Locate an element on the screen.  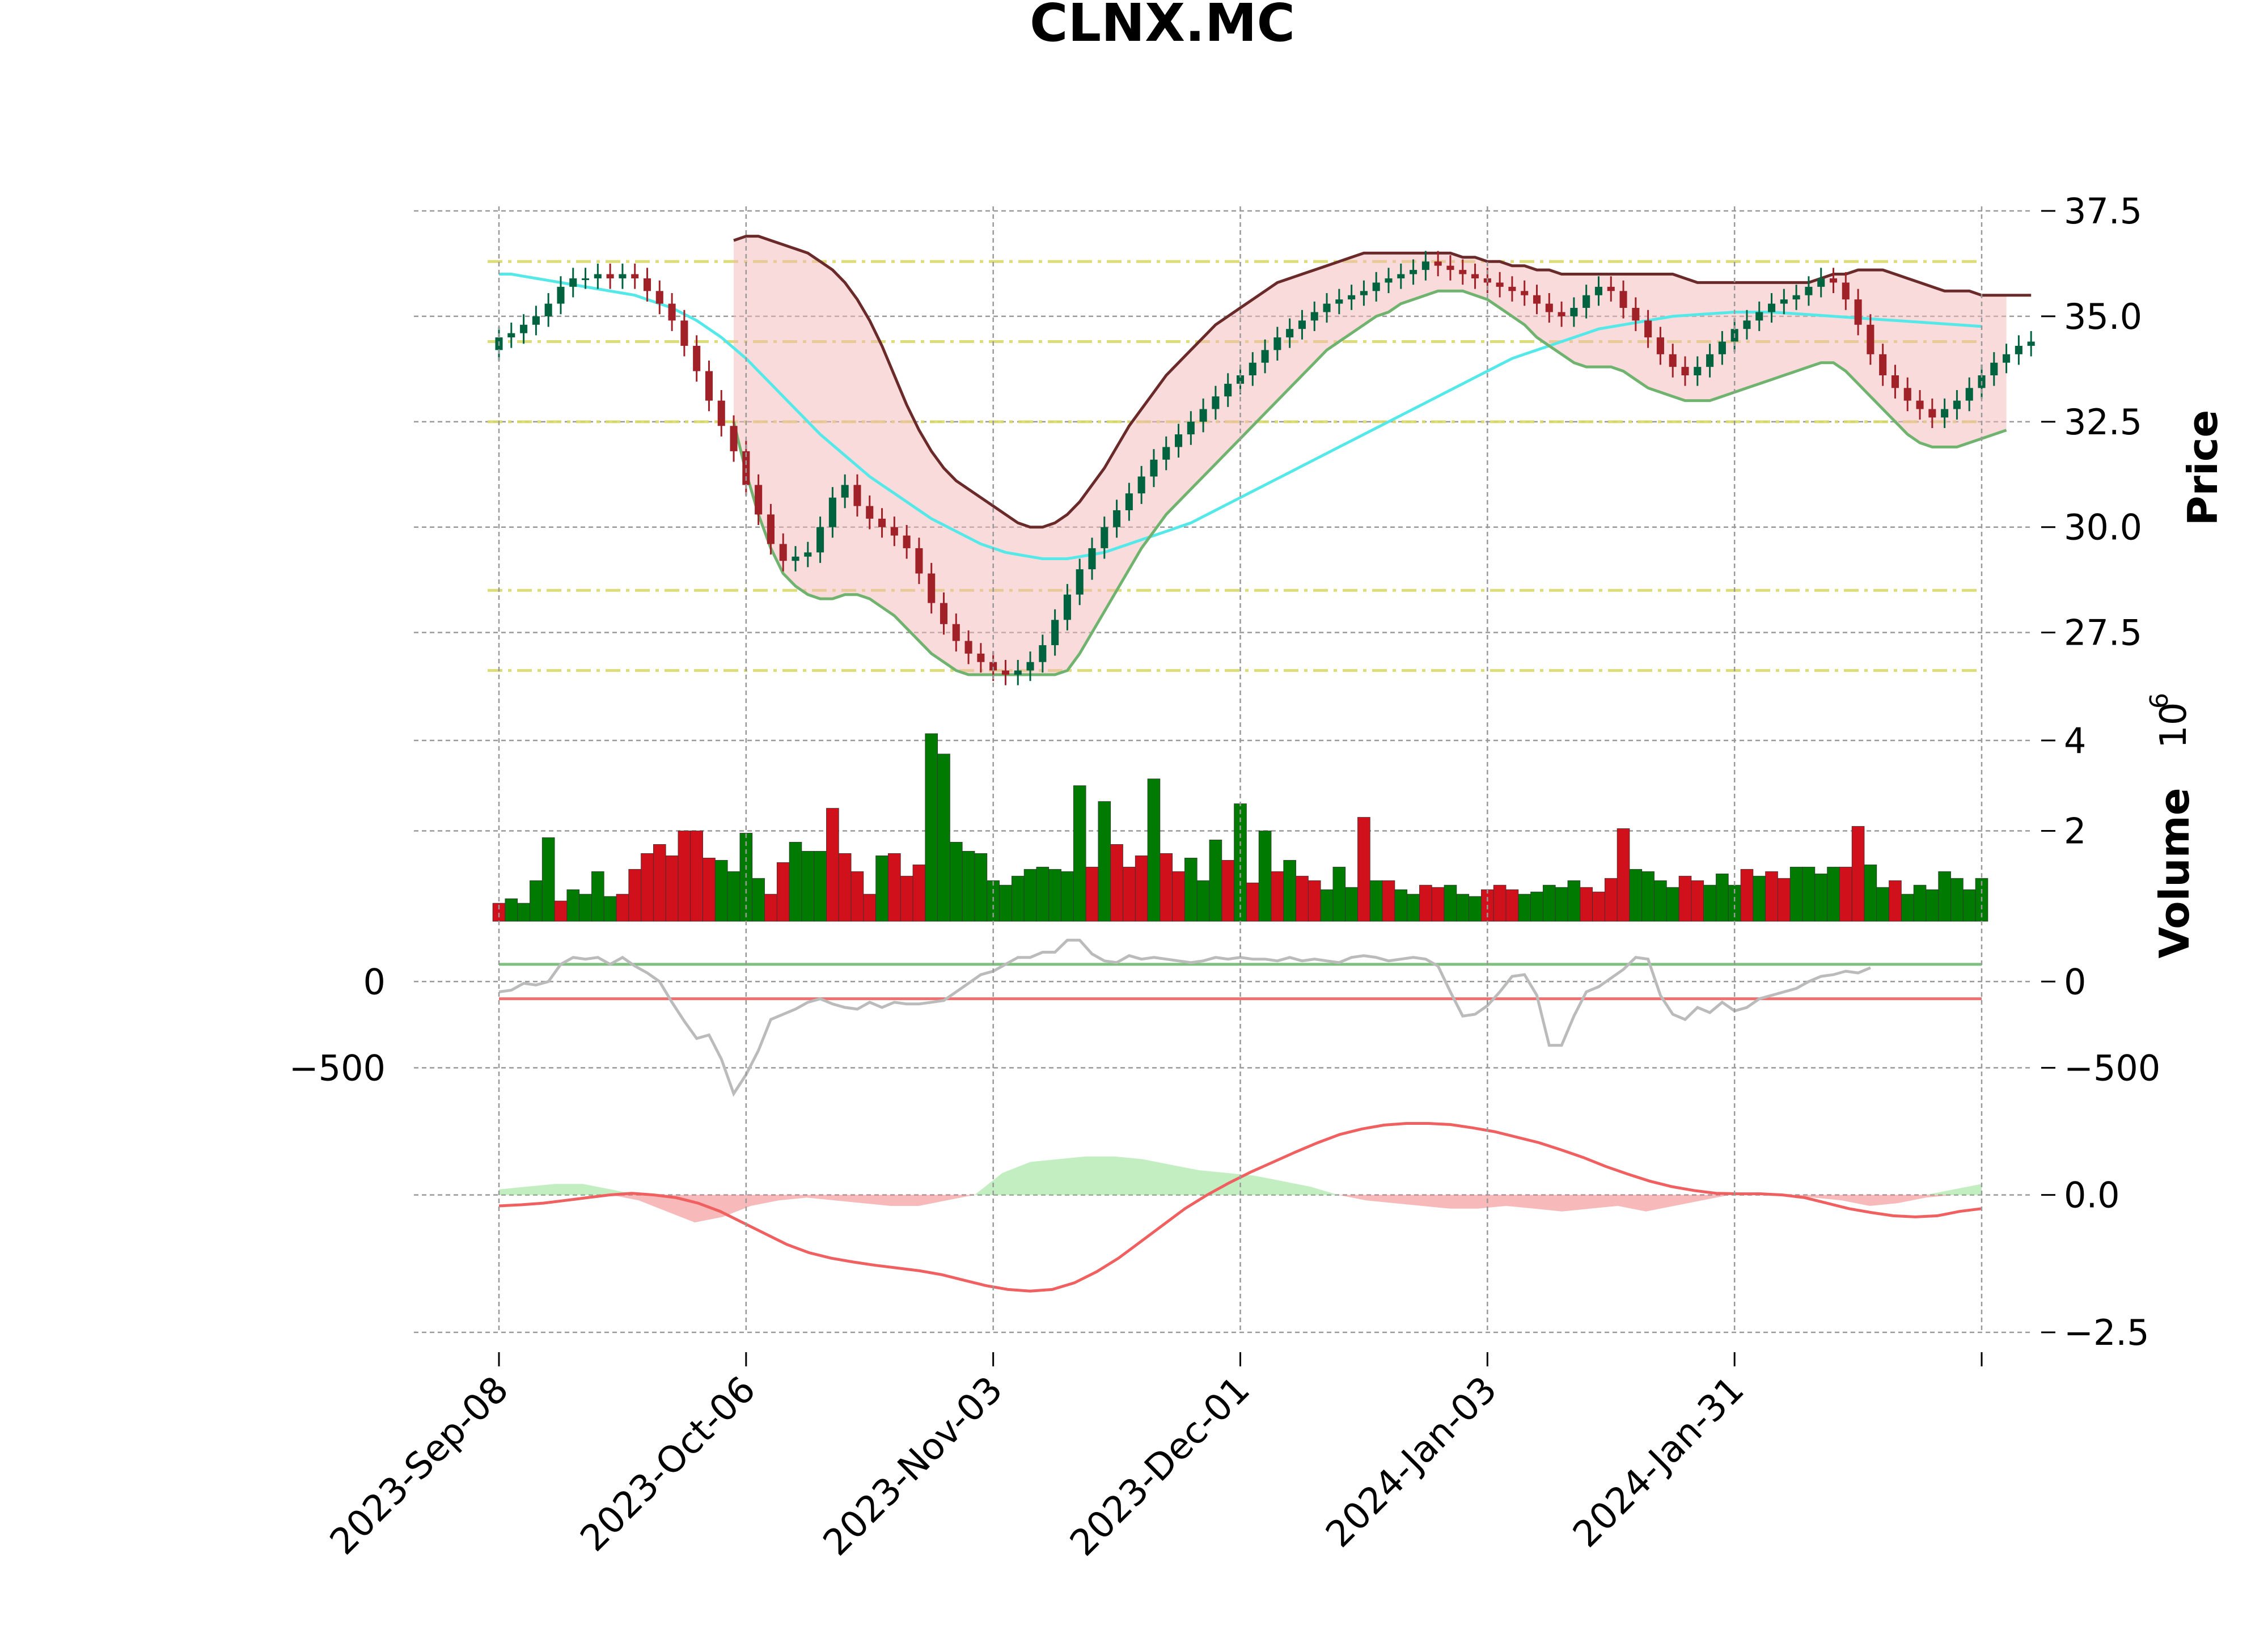
lower-band-line is located at coordinates (1369, 483).